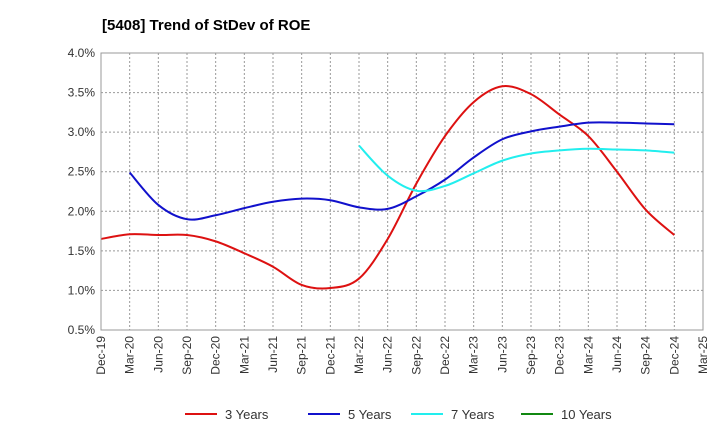  Describe the element at coordinates (82, 93) in the screenshot. I see `y-tick-label: 3.5%` at that location.